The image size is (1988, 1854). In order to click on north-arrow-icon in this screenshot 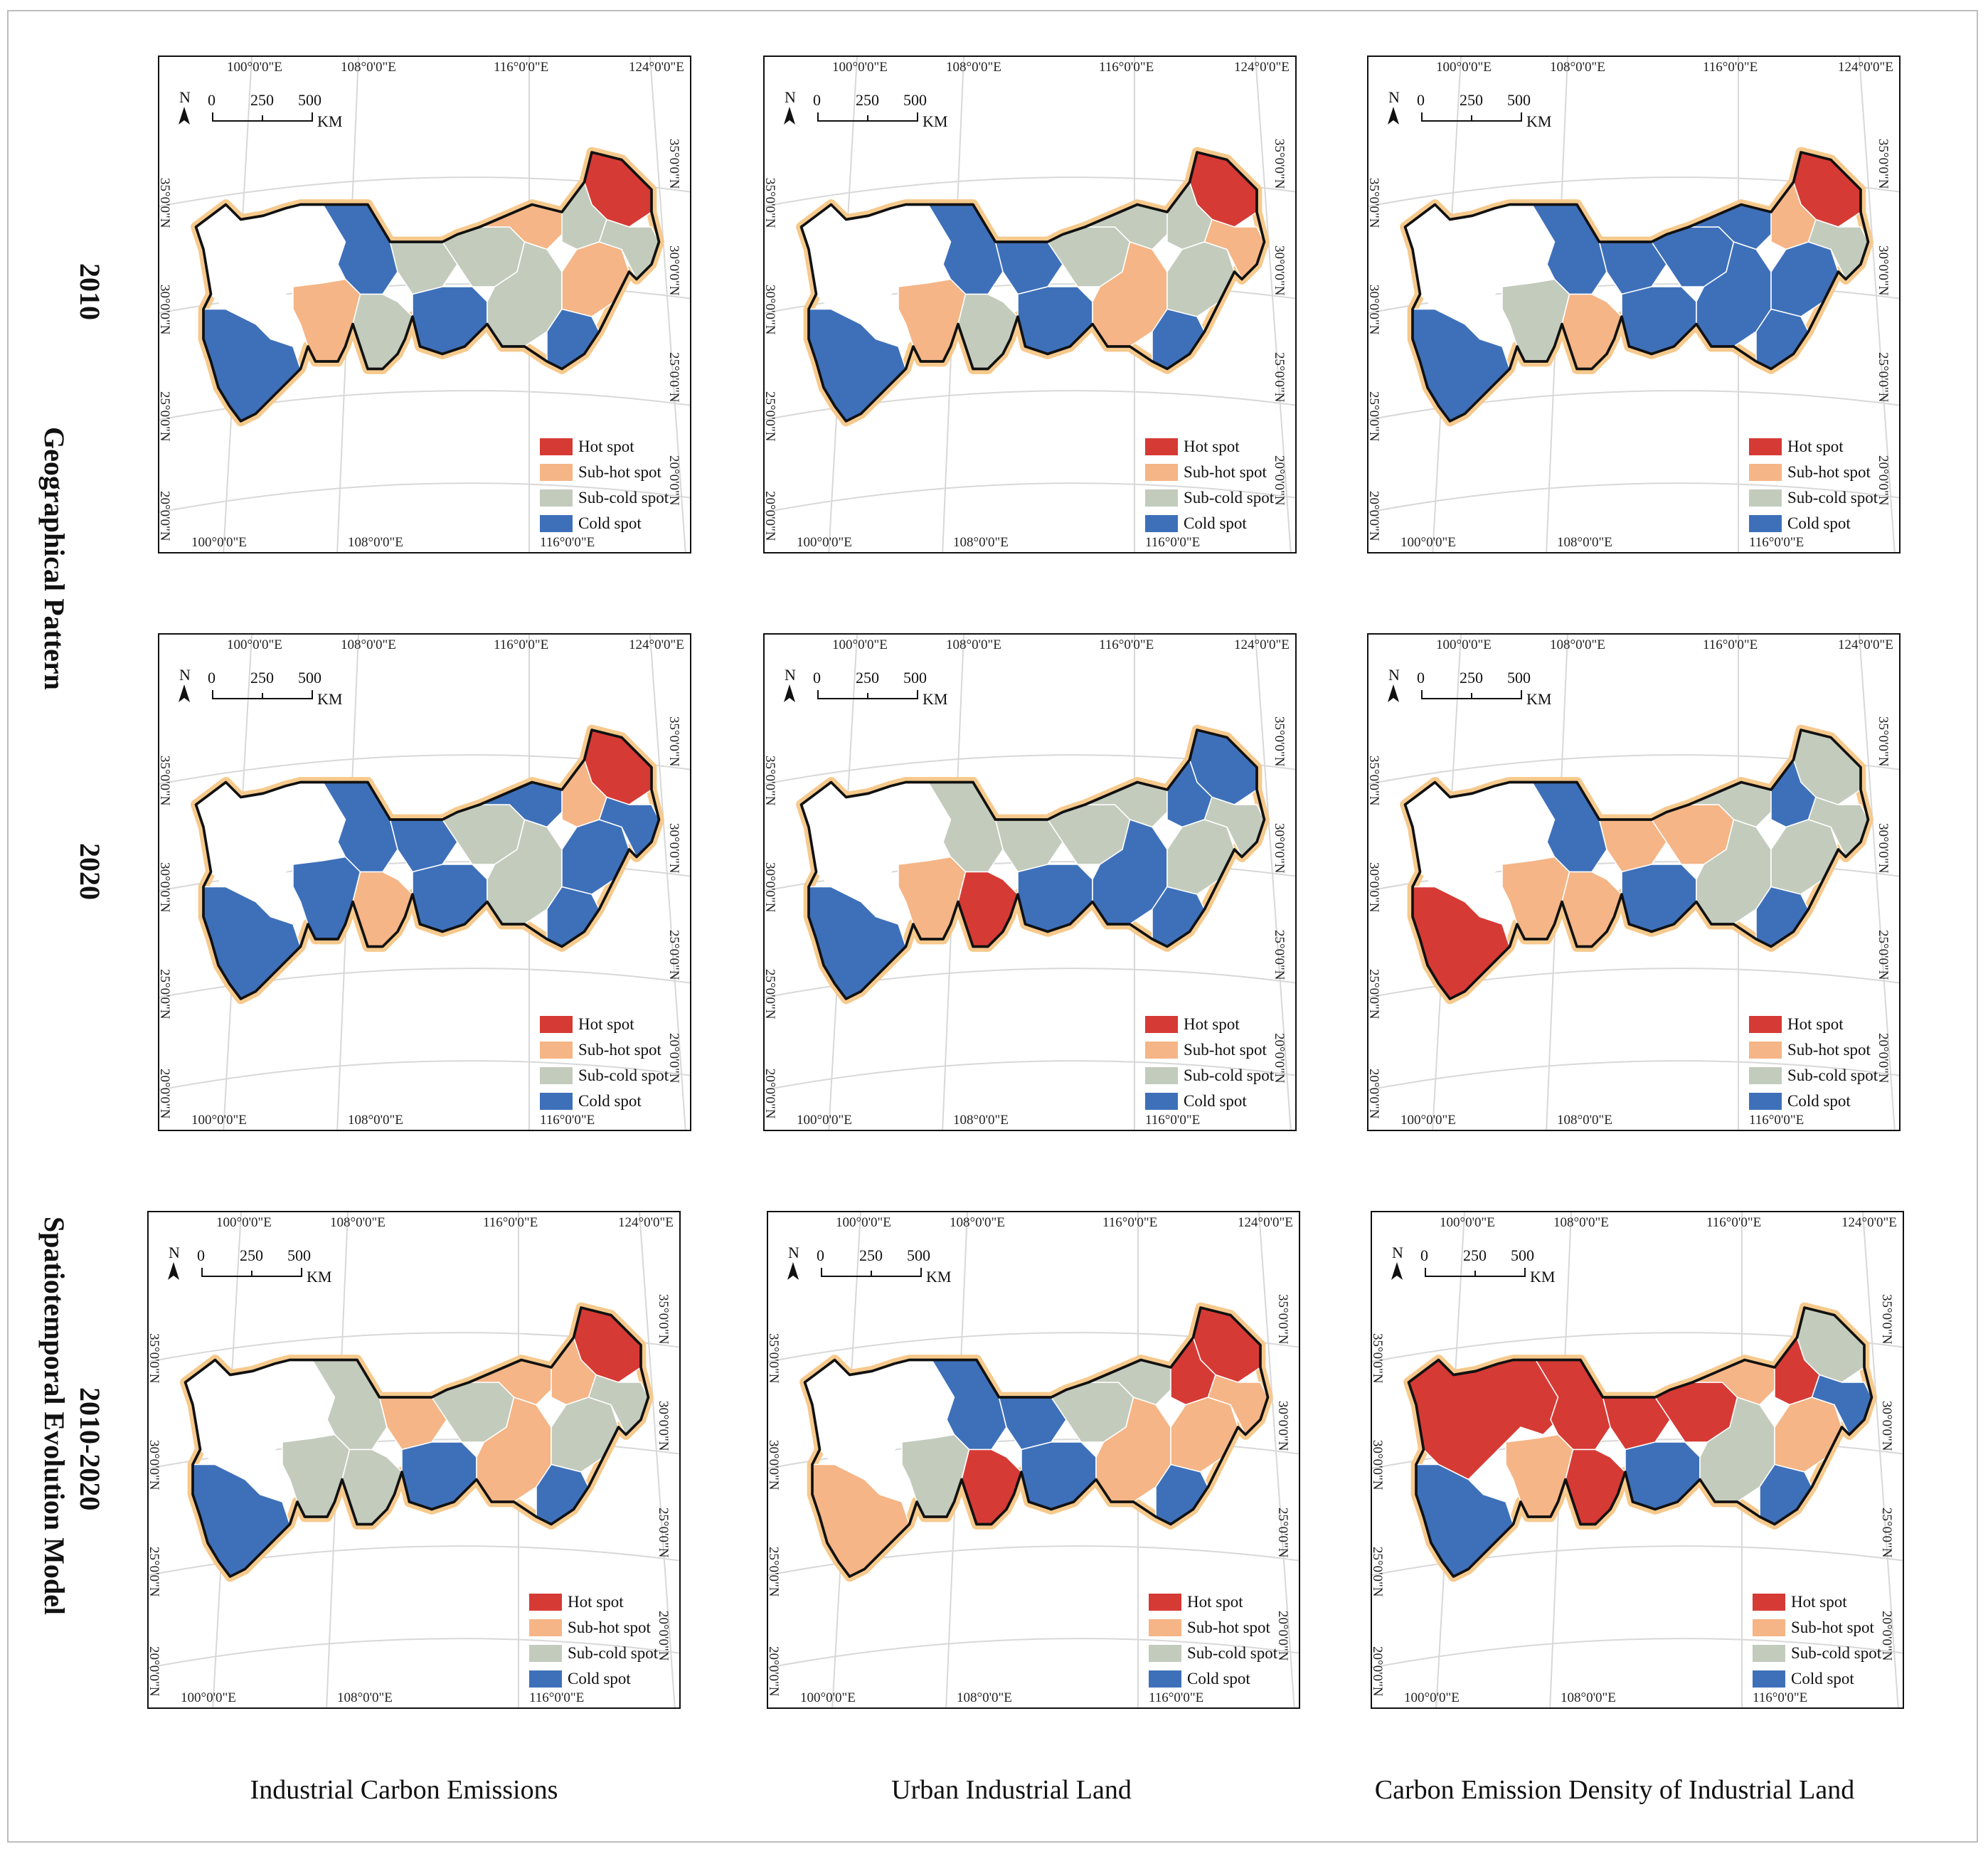, I will do `click(184, 116)`.